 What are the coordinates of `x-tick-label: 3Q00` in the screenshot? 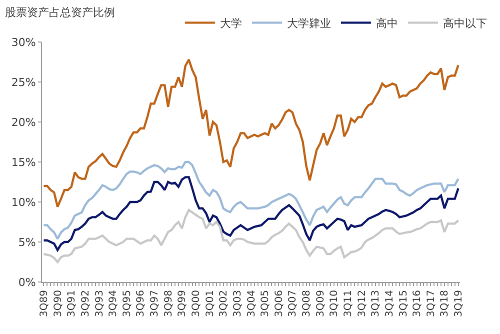 It's located at (196, 303).